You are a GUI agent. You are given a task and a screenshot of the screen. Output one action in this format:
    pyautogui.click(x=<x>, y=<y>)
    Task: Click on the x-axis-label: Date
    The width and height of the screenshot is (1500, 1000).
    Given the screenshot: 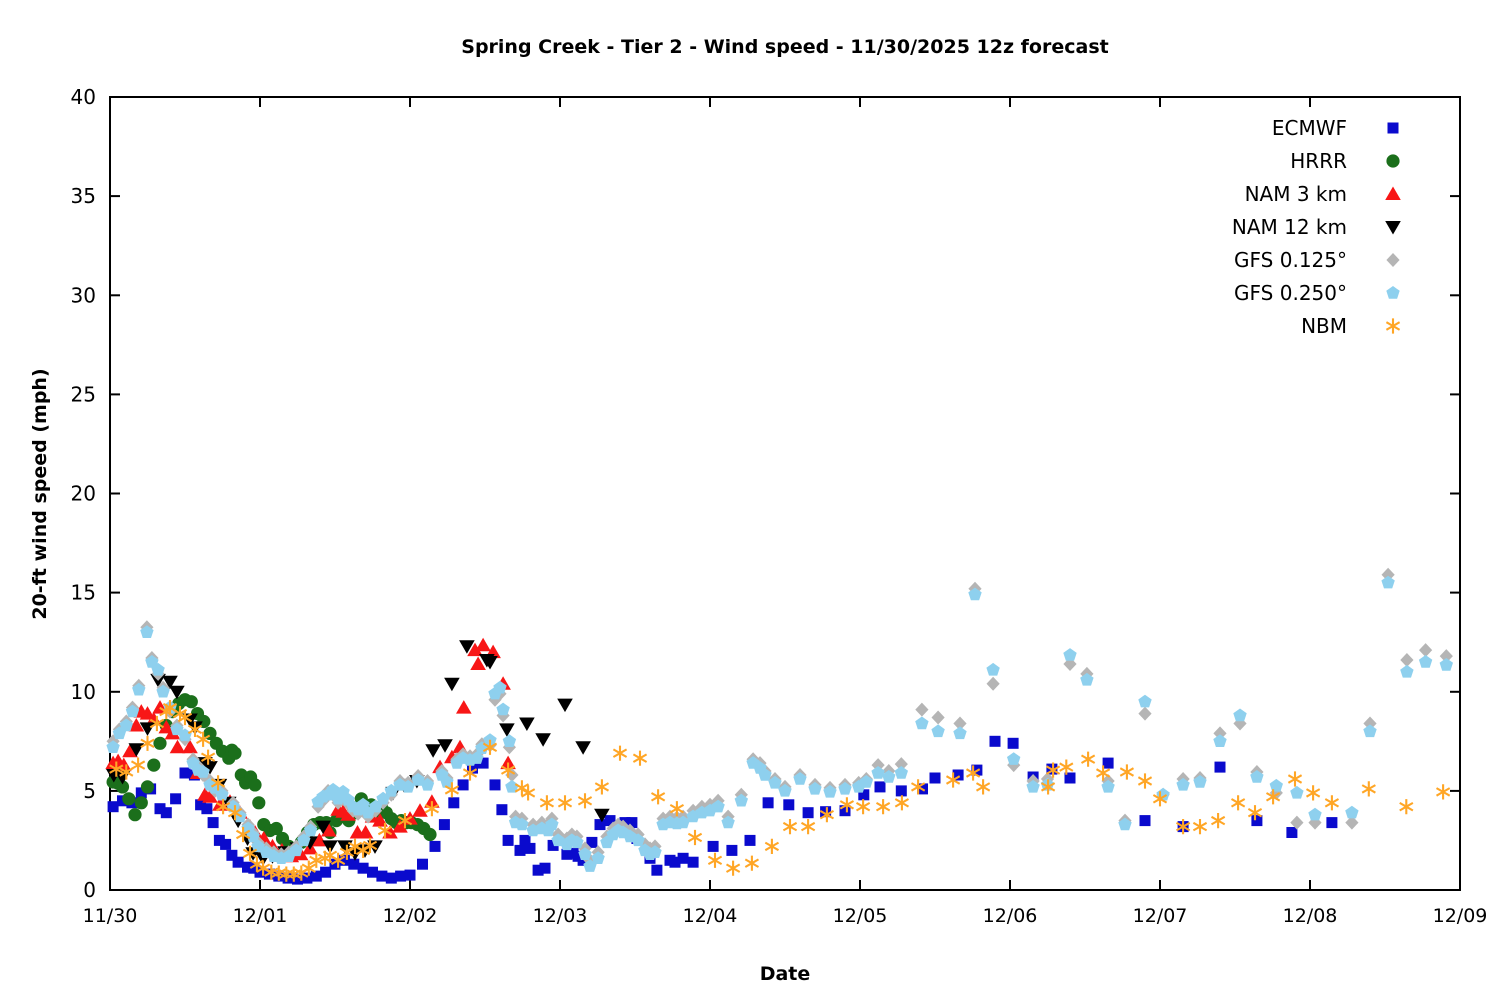 What is the action you would take?
    pyautogui.click(x=785, y=974)
    